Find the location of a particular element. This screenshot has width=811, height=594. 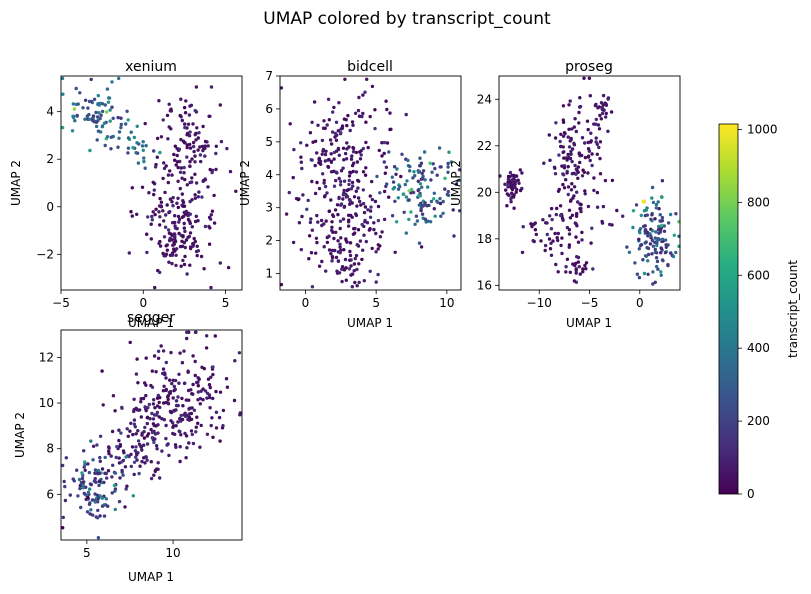

y-tick-label: 24 is located at coordinates (484, 99).